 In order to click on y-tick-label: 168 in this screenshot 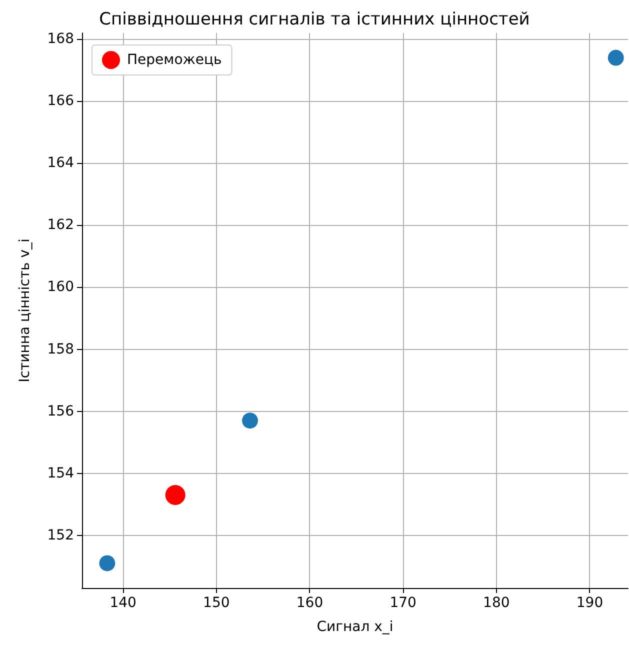, I will do `click(60, 39)`.